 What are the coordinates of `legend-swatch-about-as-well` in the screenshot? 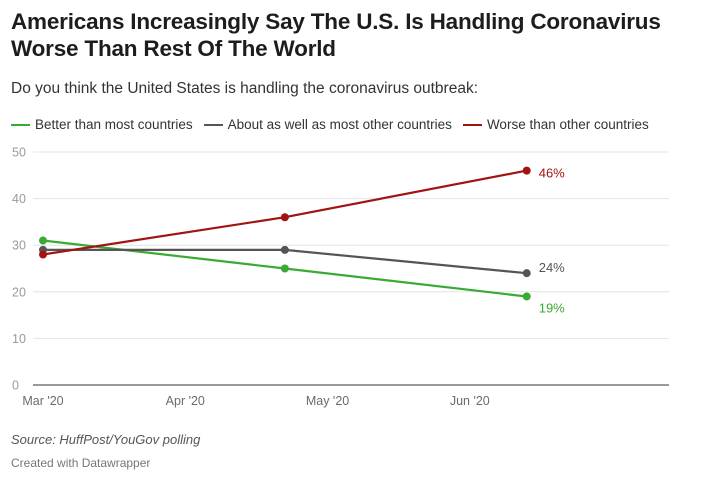 It's located at (213, 124).